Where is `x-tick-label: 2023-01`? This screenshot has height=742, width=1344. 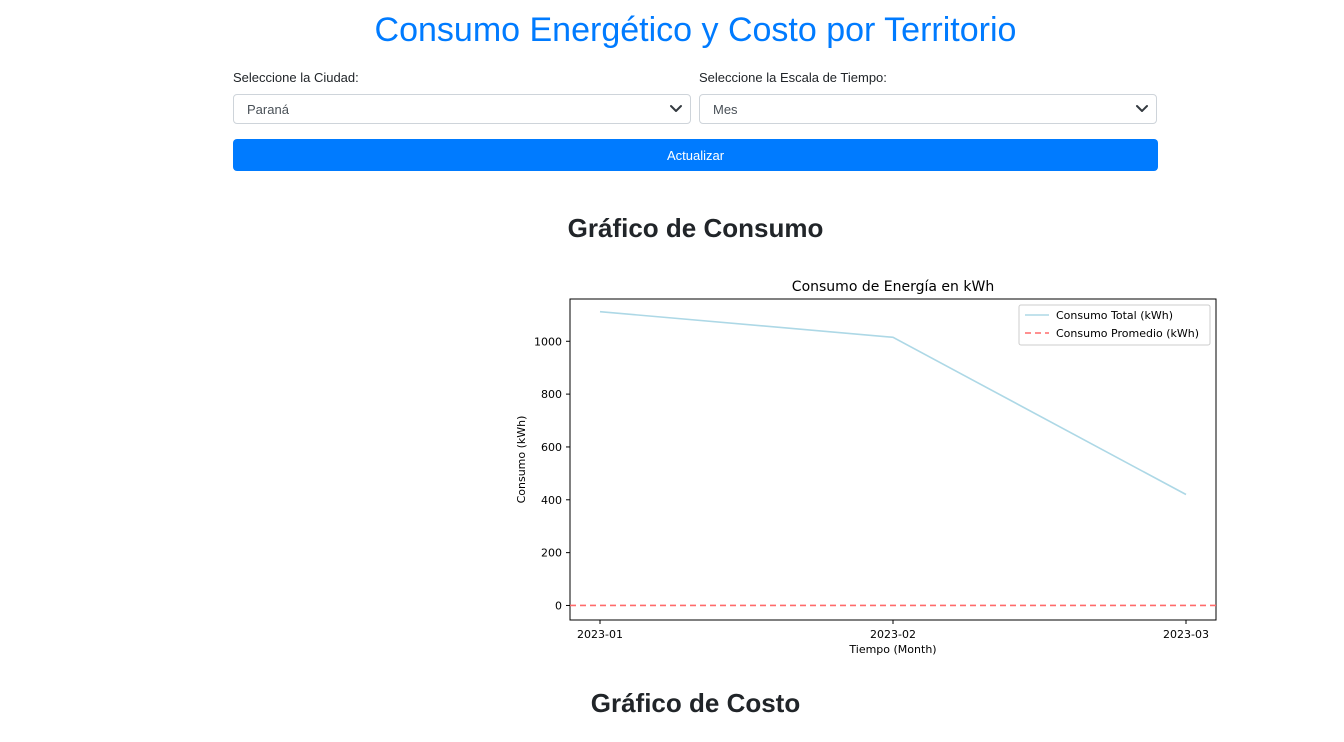 x-tick-label: 2023-01 is located at coordinates (600, 634).